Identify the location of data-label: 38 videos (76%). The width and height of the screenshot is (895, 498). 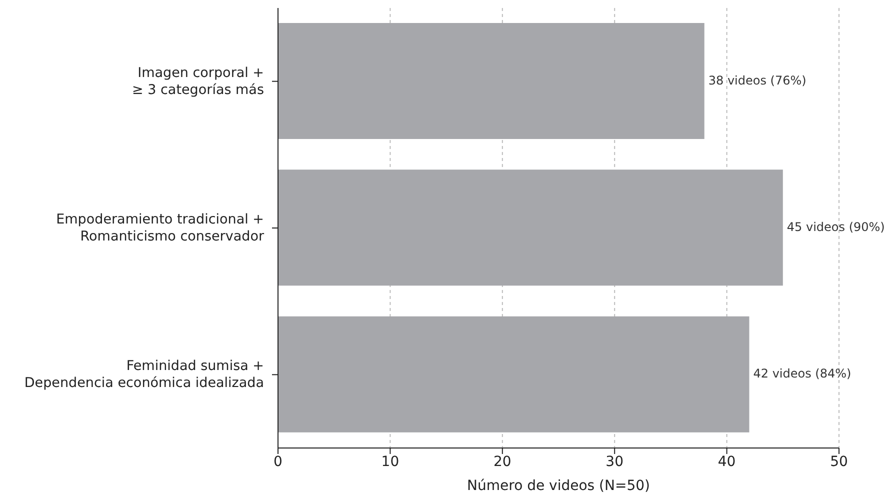
(757, 80).